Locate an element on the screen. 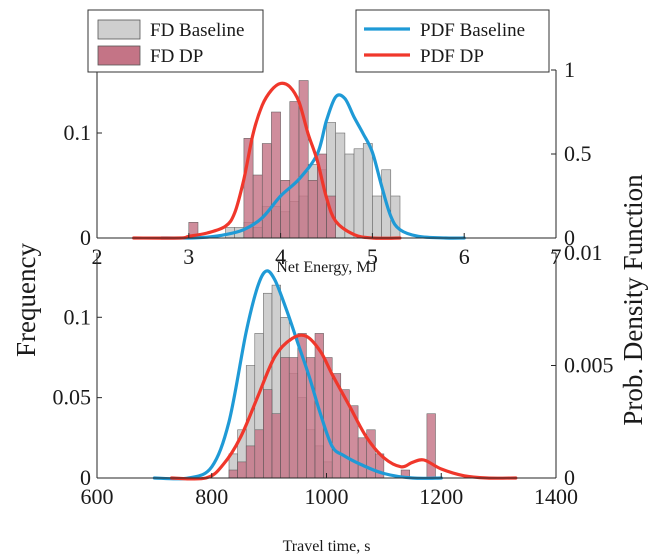  right-y-axis-label: Prob. Density Function is located at coordinates (633, 300).